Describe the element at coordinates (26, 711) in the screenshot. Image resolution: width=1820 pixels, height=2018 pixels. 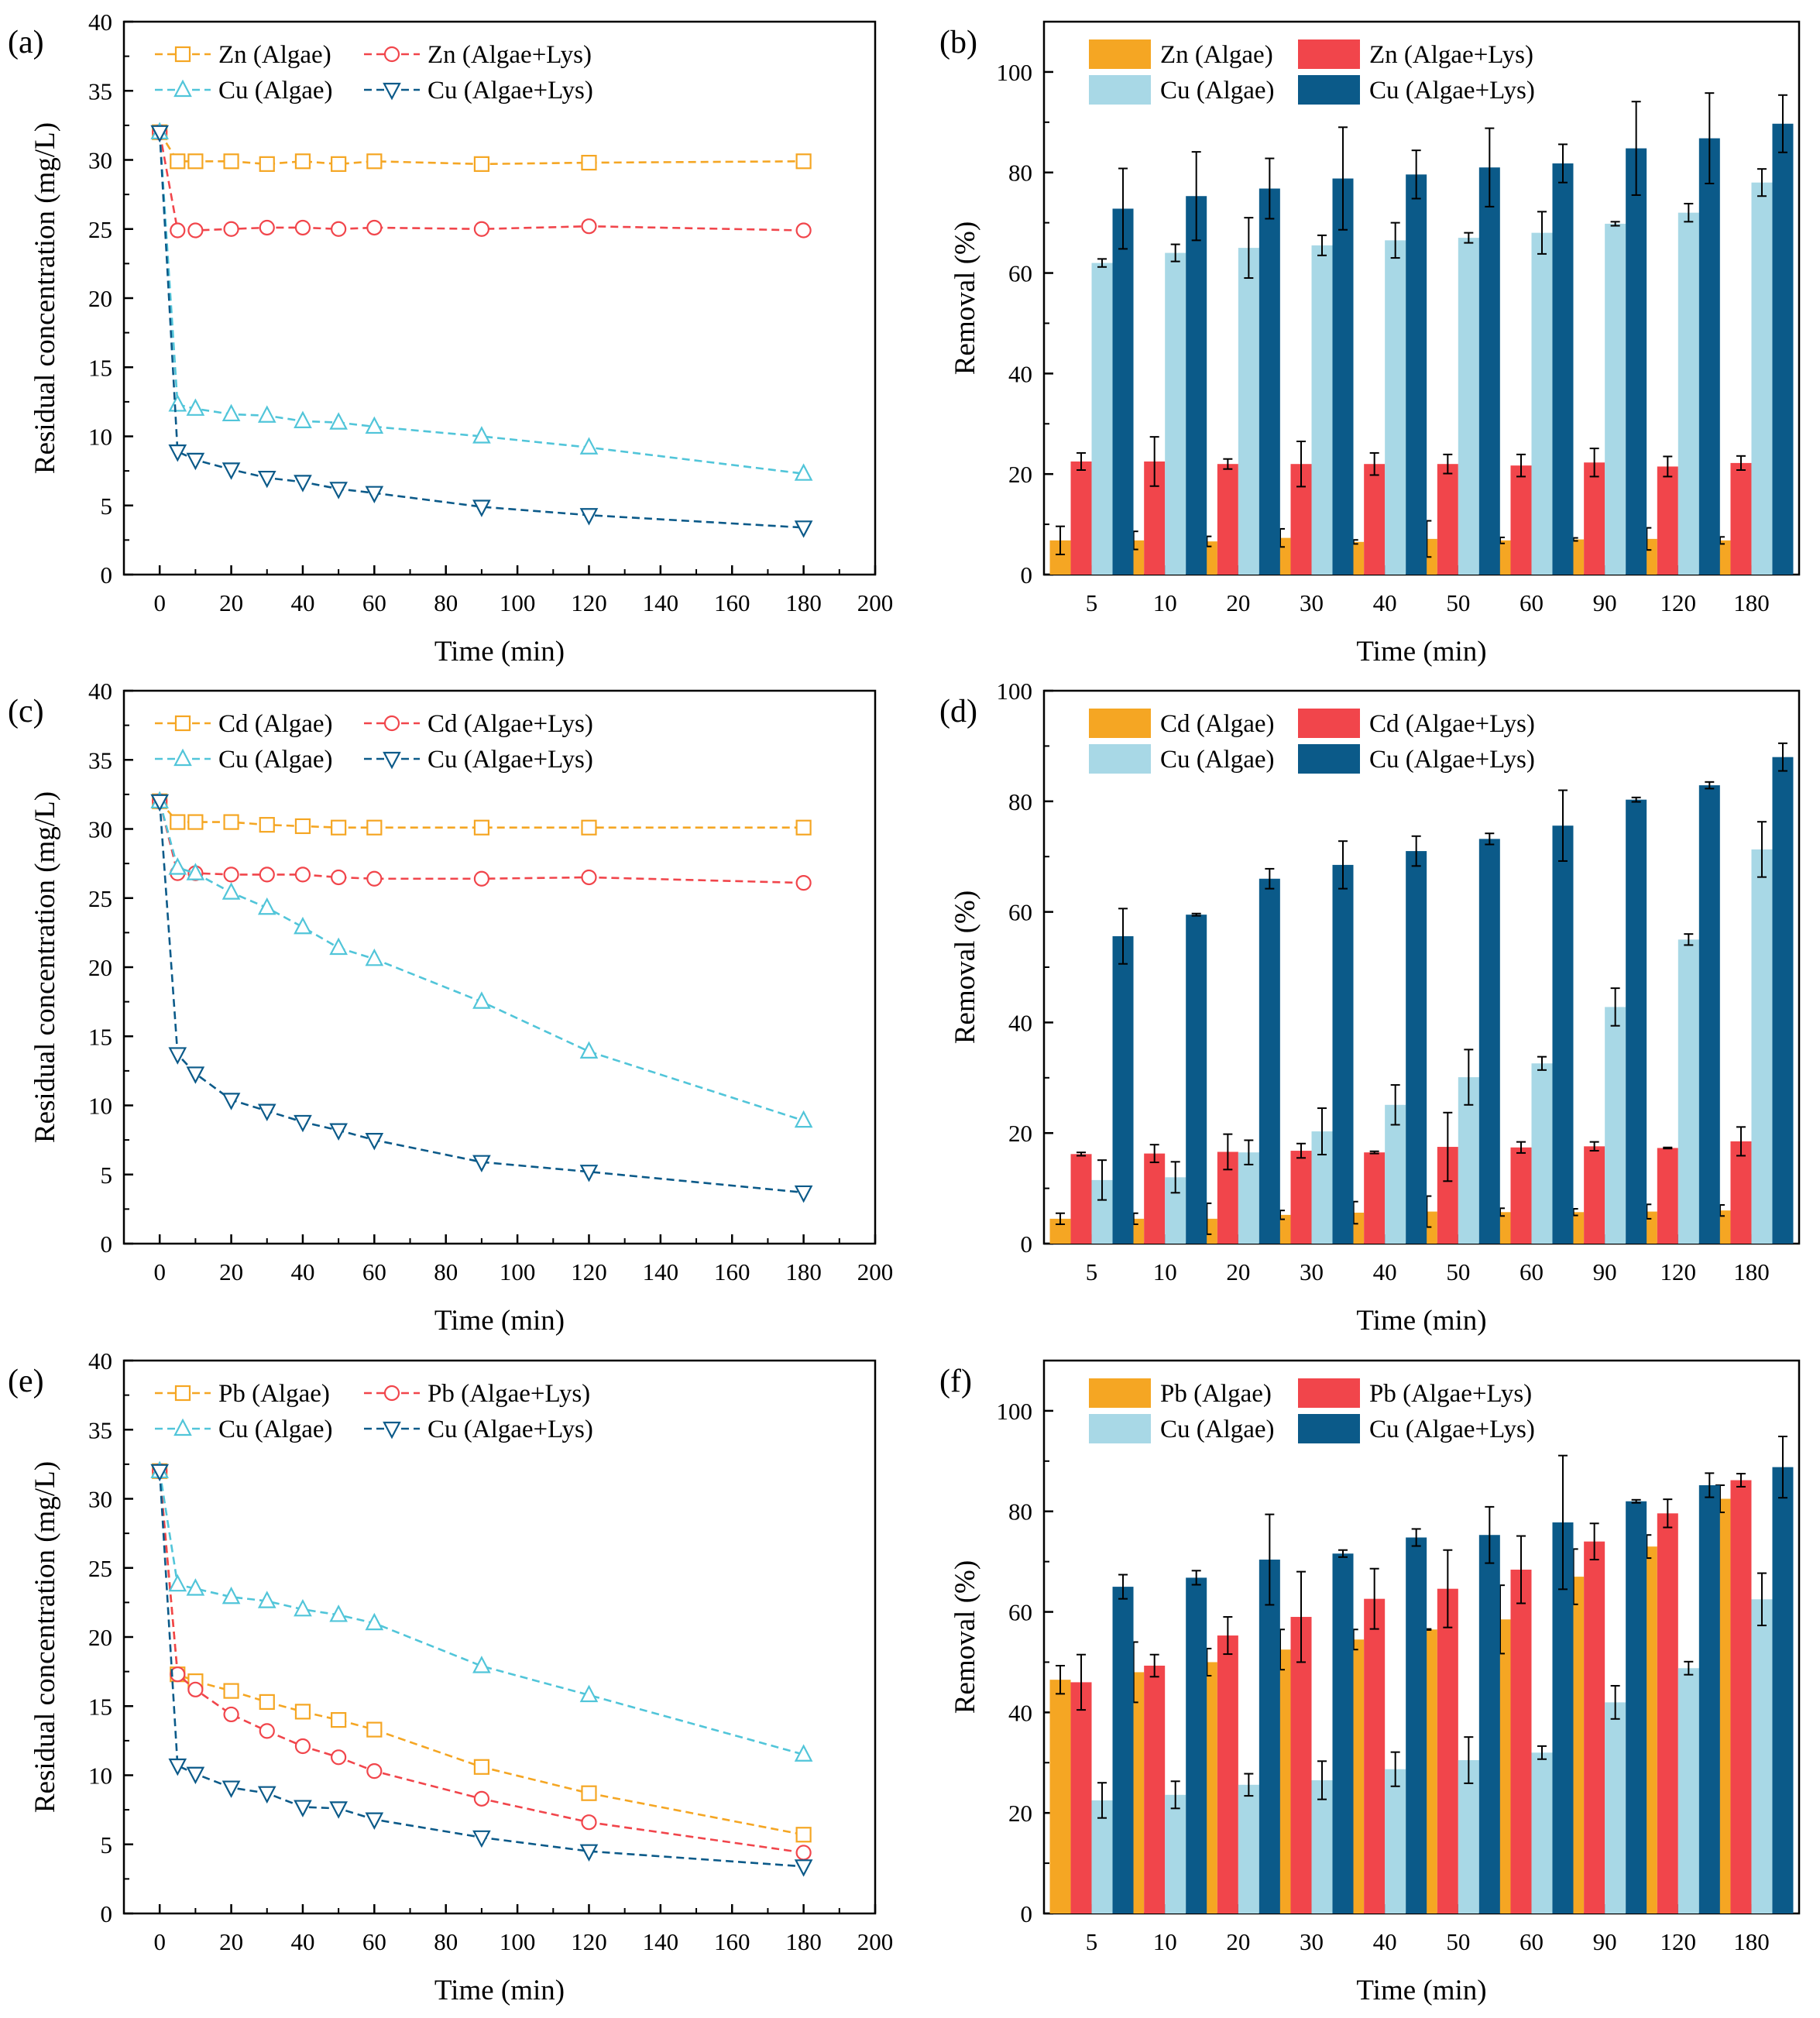
I see `panel-label: (c)` at that location.